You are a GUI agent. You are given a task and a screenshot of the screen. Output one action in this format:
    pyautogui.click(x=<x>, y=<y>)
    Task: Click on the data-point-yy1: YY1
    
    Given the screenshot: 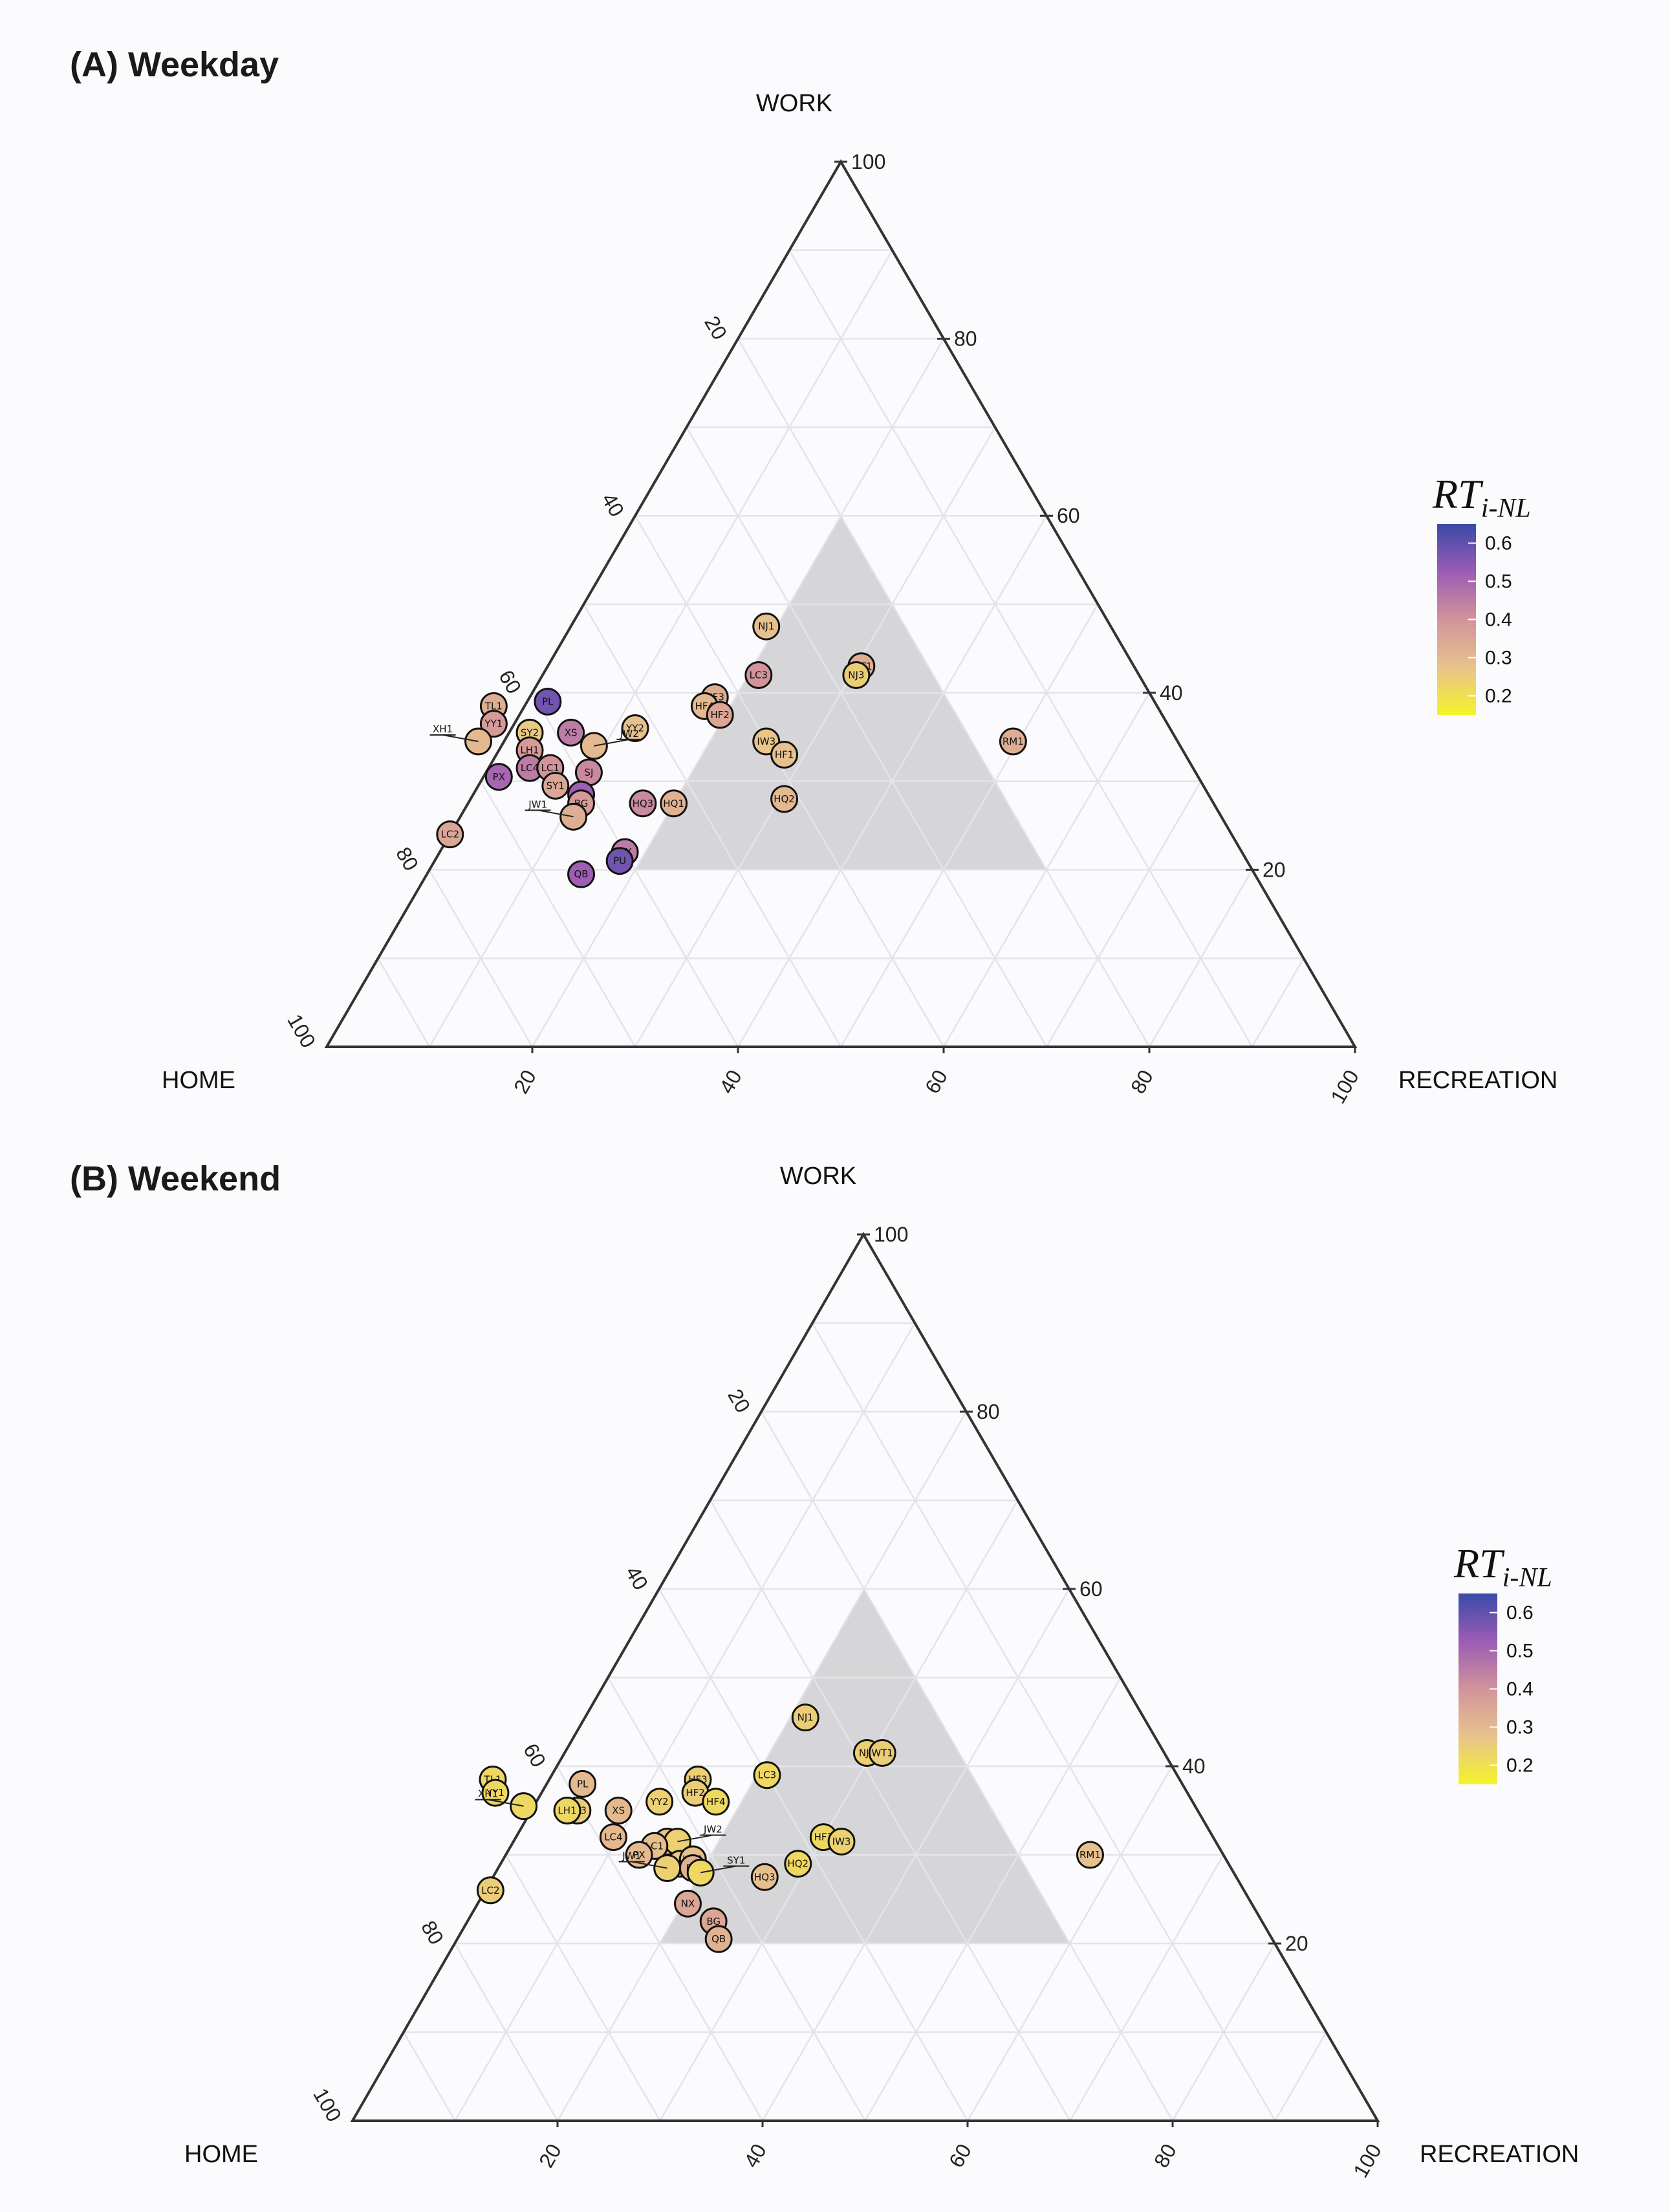 What is the action you would take?
    pyautogui.click(x=493, y=724)
    